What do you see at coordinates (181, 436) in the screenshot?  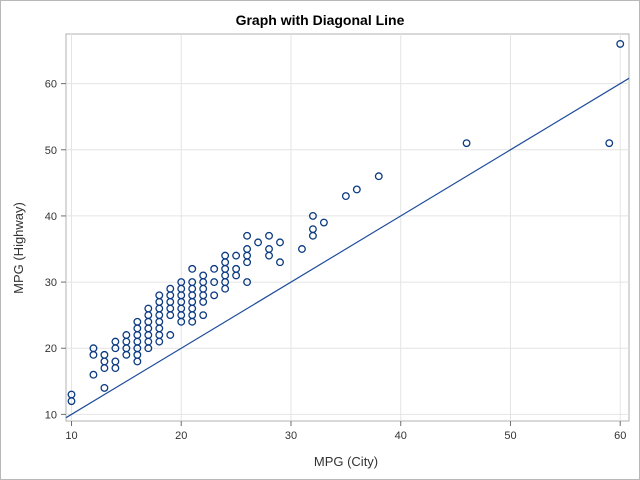 I see `x-tick-label: 20` at bounding box center [181, 436].